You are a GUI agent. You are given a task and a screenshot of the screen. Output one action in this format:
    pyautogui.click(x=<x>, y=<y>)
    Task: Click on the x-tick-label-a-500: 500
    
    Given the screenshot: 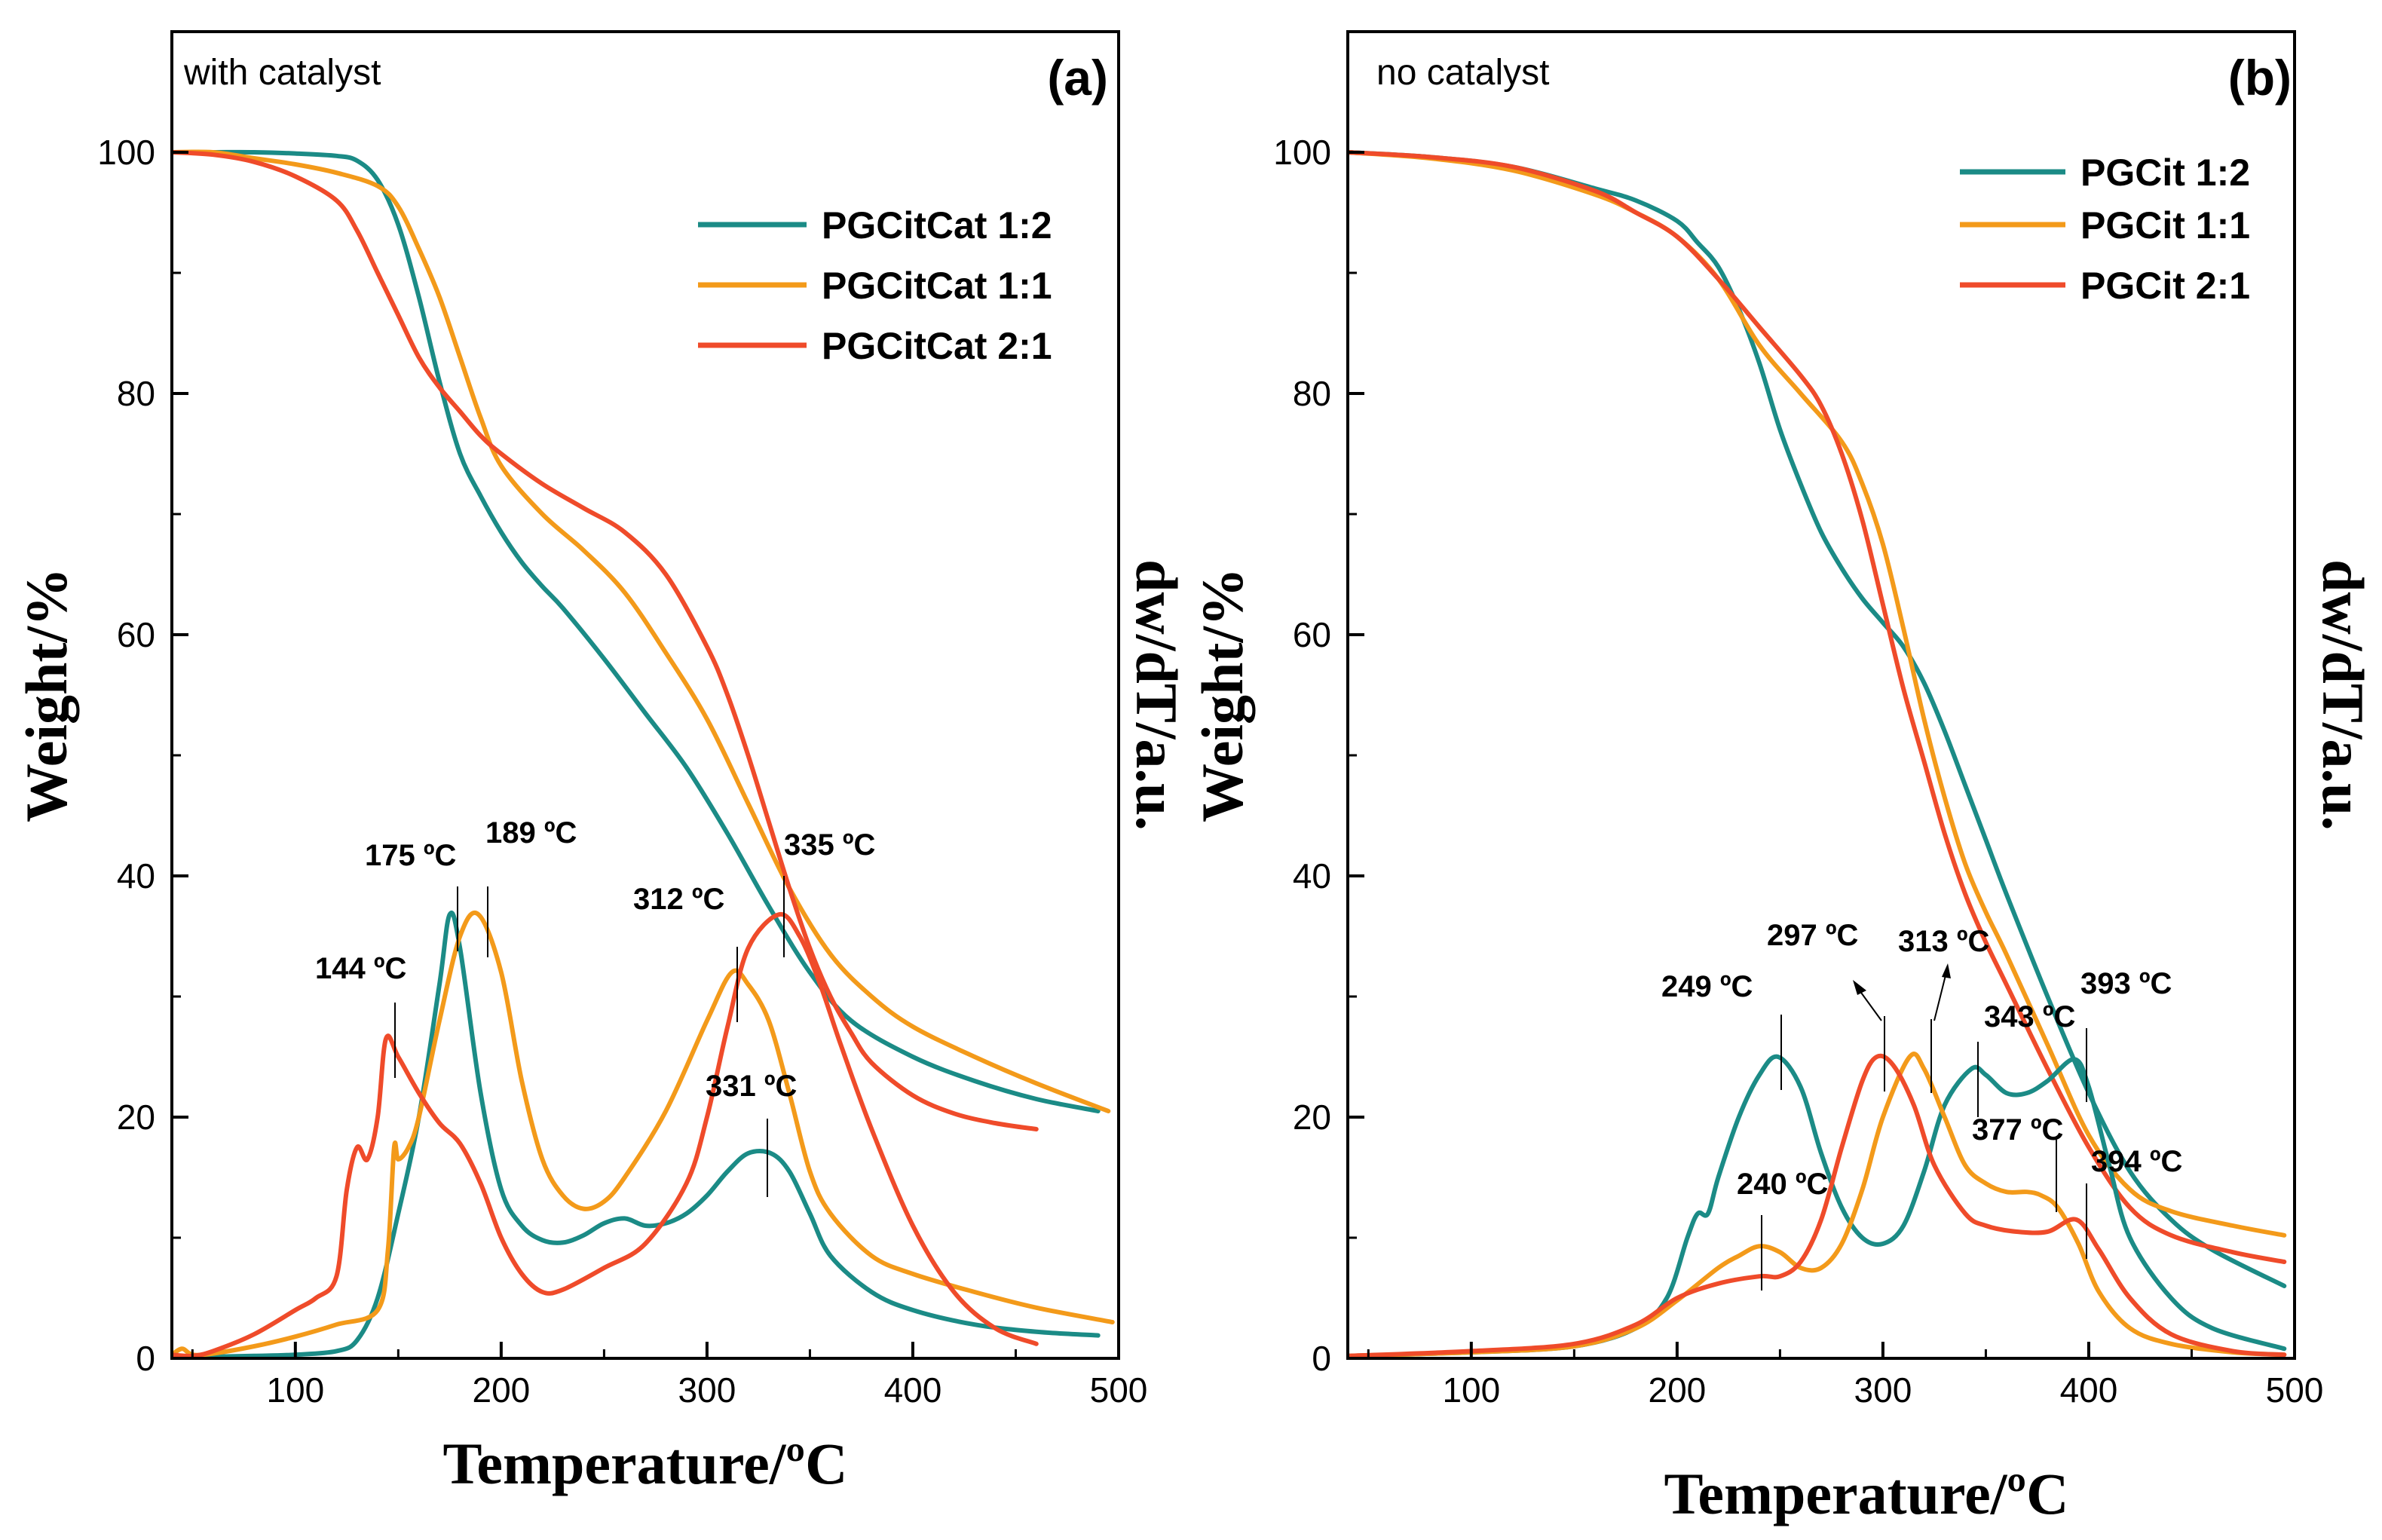 What is the action you would take?
    pyautogui.click(x=1119, y=1390)
    